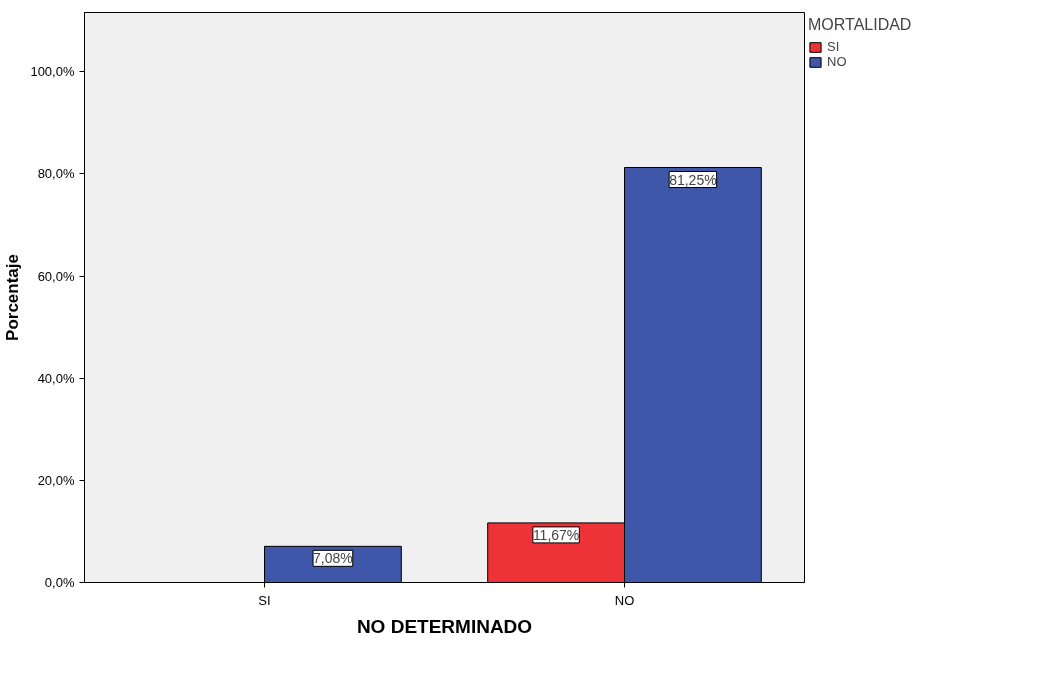  Describe the element at coordinates (556, 534) in the screenshot. I see `data-label: 11,67%` at that location.